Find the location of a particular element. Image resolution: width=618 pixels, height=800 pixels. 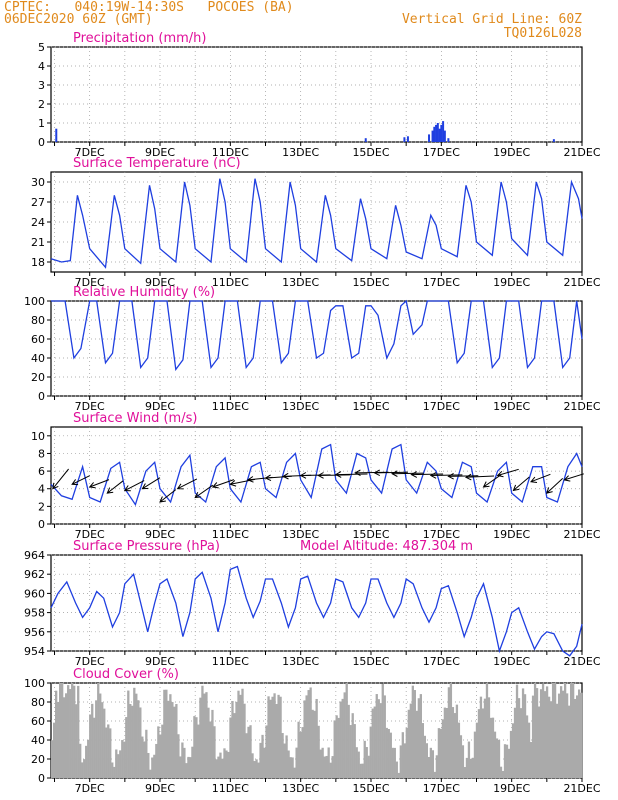

y-tick-label: 24 is located at coordinates (38, 222).